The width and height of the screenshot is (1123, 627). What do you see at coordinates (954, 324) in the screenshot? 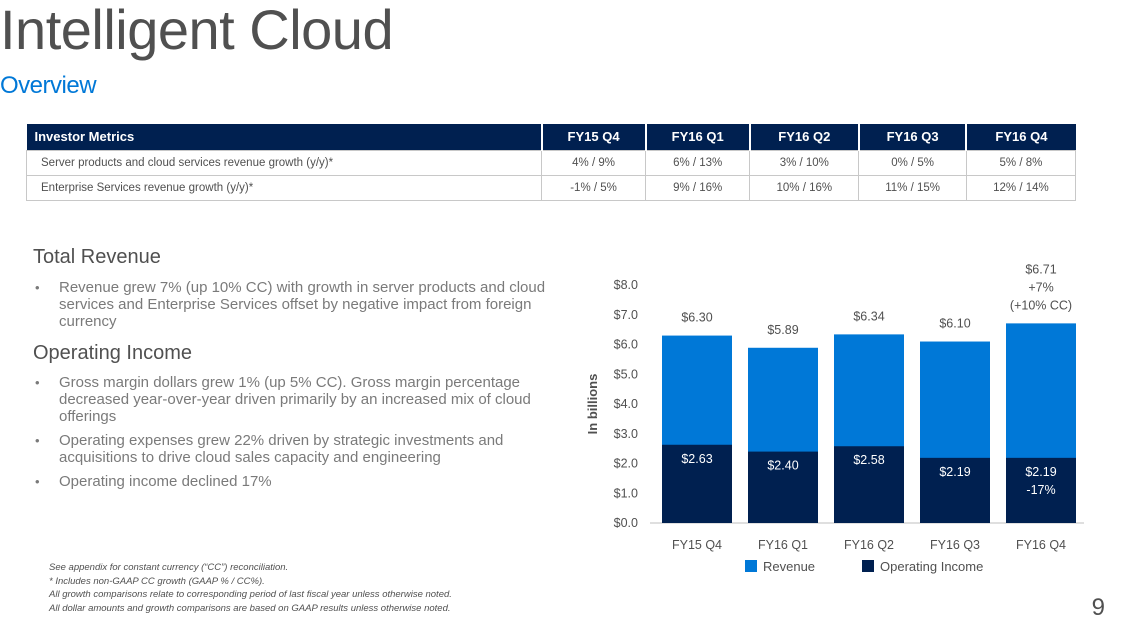
I see `revenue-data-label: $6.10` at bounding box center [954, 324].